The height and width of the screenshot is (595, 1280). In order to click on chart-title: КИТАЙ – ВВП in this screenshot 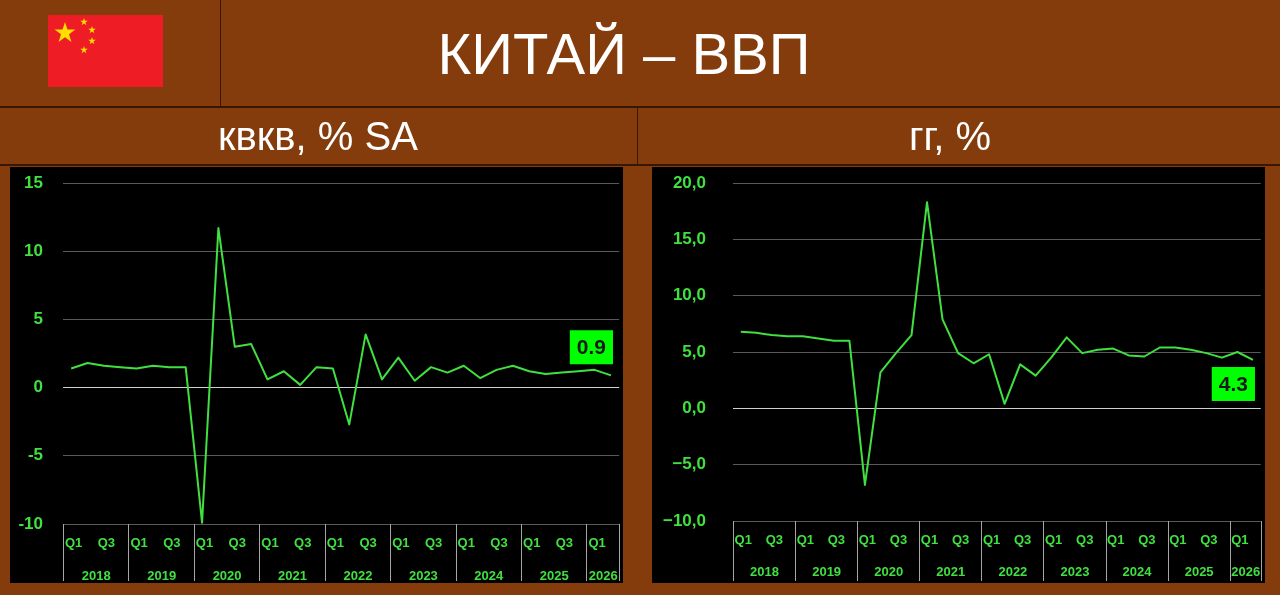, I will do `click(624, 53)`.